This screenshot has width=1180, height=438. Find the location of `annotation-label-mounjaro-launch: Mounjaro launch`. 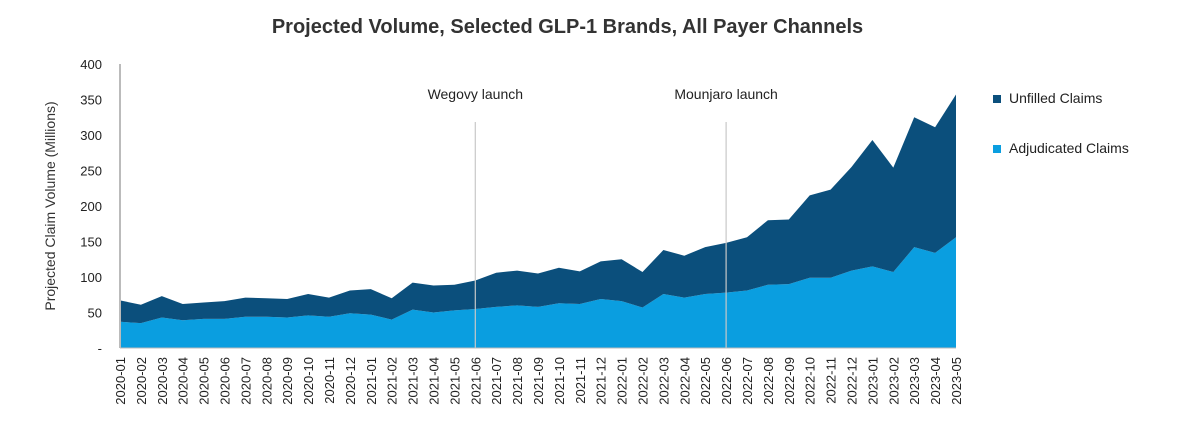

annotation-label-mounjaro-launch: Mounjaro launch is located at coordinates (726, 94).